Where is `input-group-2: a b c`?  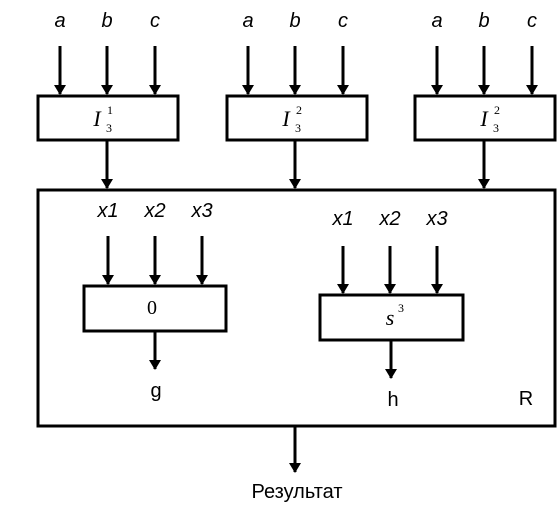
input-group-2: a b c is located at coordinates (295, 21).